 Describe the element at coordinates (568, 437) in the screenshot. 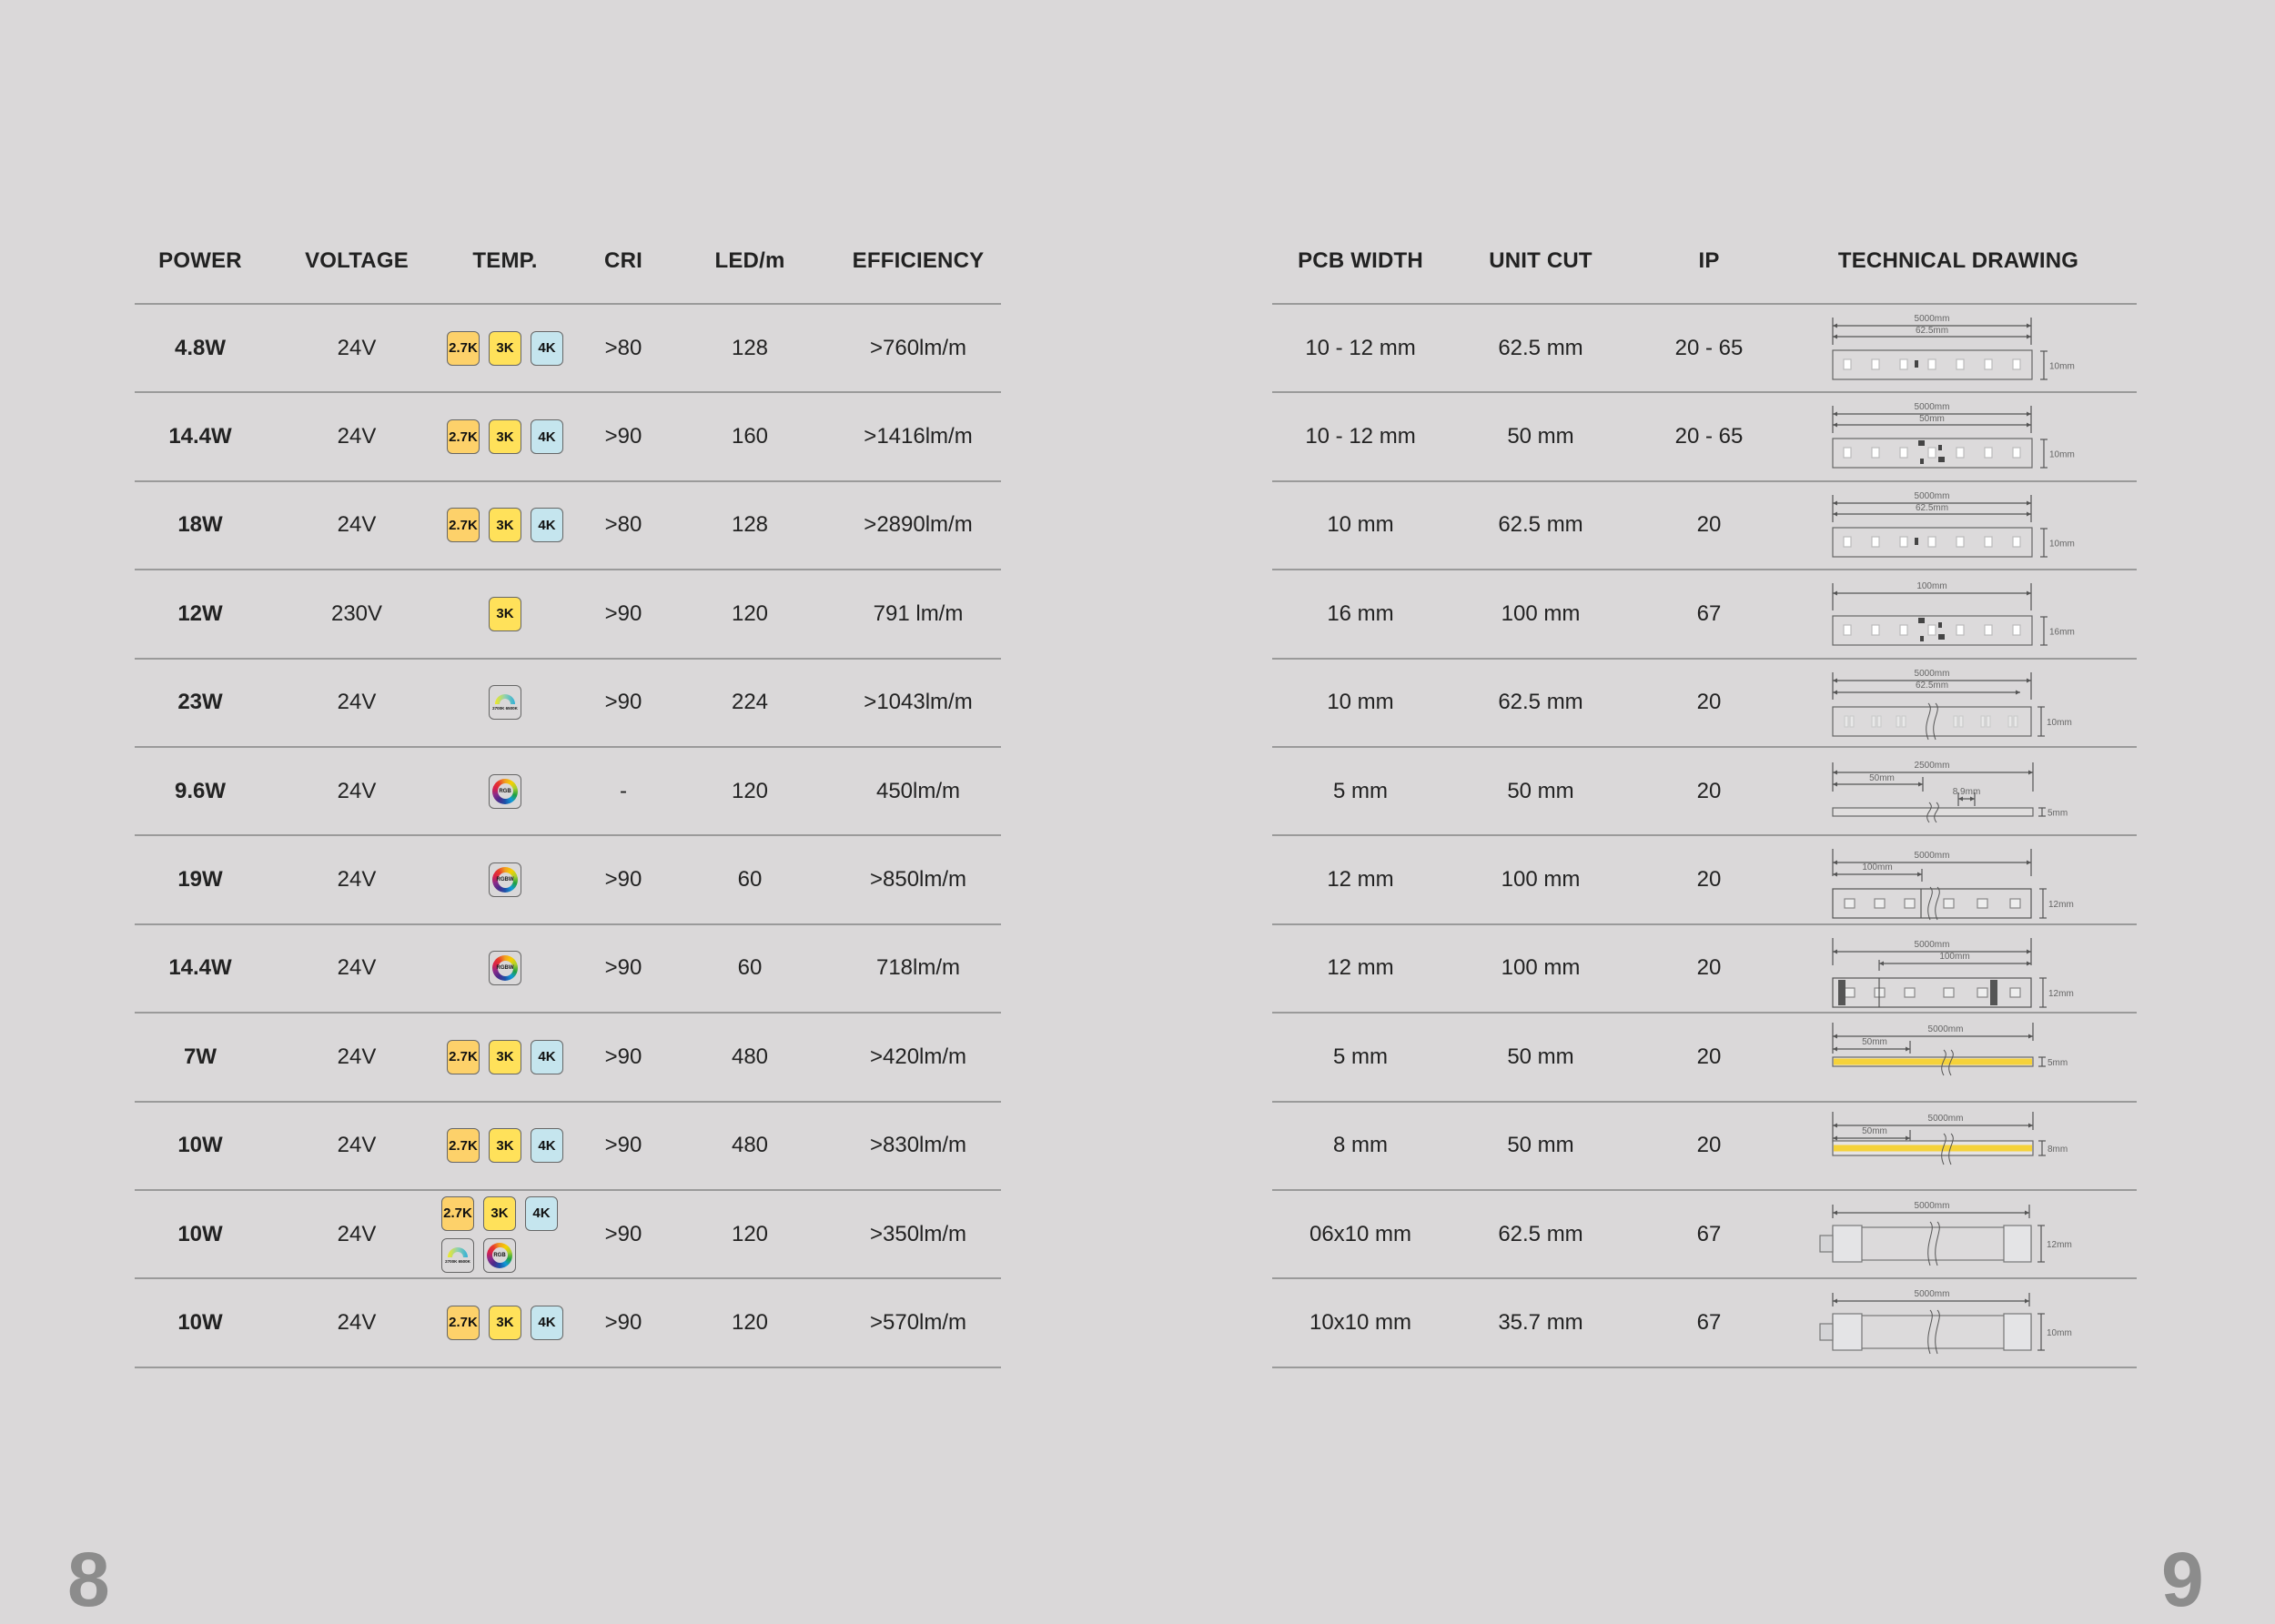

I see `table-row: 14.4W 24V 2.7K 3K 4K >90 160 >1416lm/m` at that location.